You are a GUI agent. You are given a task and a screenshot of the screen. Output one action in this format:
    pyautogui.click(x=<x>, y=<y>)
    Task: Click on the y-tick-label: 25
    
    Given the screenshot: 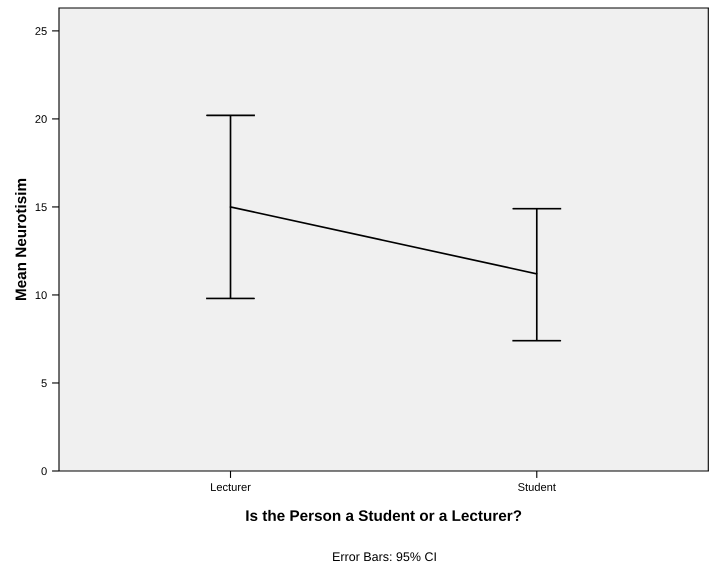 What is the action you would take?
    pyautogui.click(x=41, y=31)
    